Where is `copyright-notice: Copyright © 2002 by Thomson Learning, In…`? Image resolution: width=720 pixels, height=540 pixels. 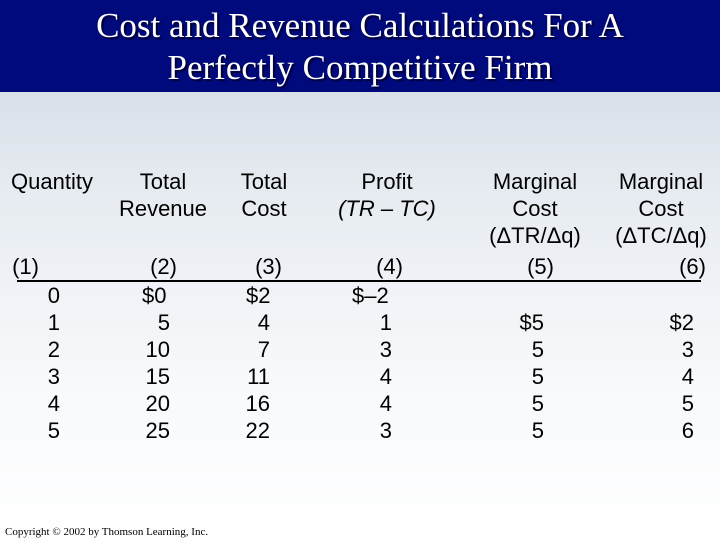 copyright-notice: Copyright © 2002 by Thomson Learning, In… is located at coordinates (107, 532).